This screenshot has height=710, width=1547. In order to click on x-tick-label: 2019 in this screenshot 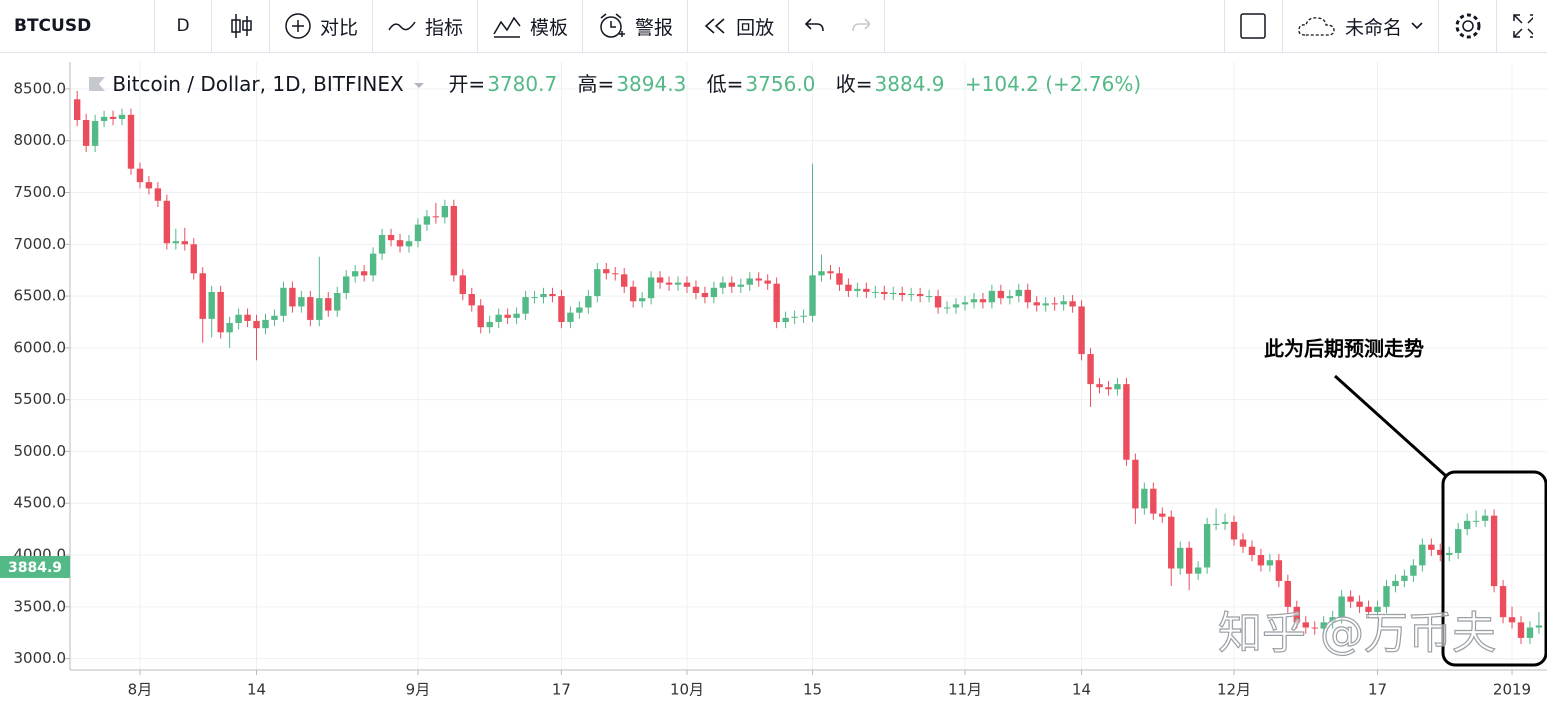, I will do `click(1512, 690)`.